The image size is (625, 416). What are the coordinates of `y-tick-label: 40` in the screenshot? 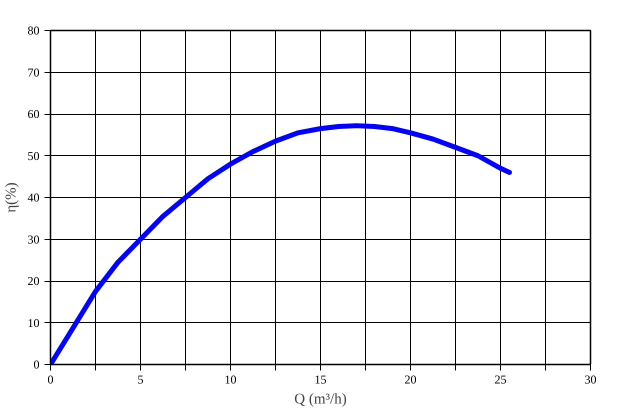 It's located at (34, 197).